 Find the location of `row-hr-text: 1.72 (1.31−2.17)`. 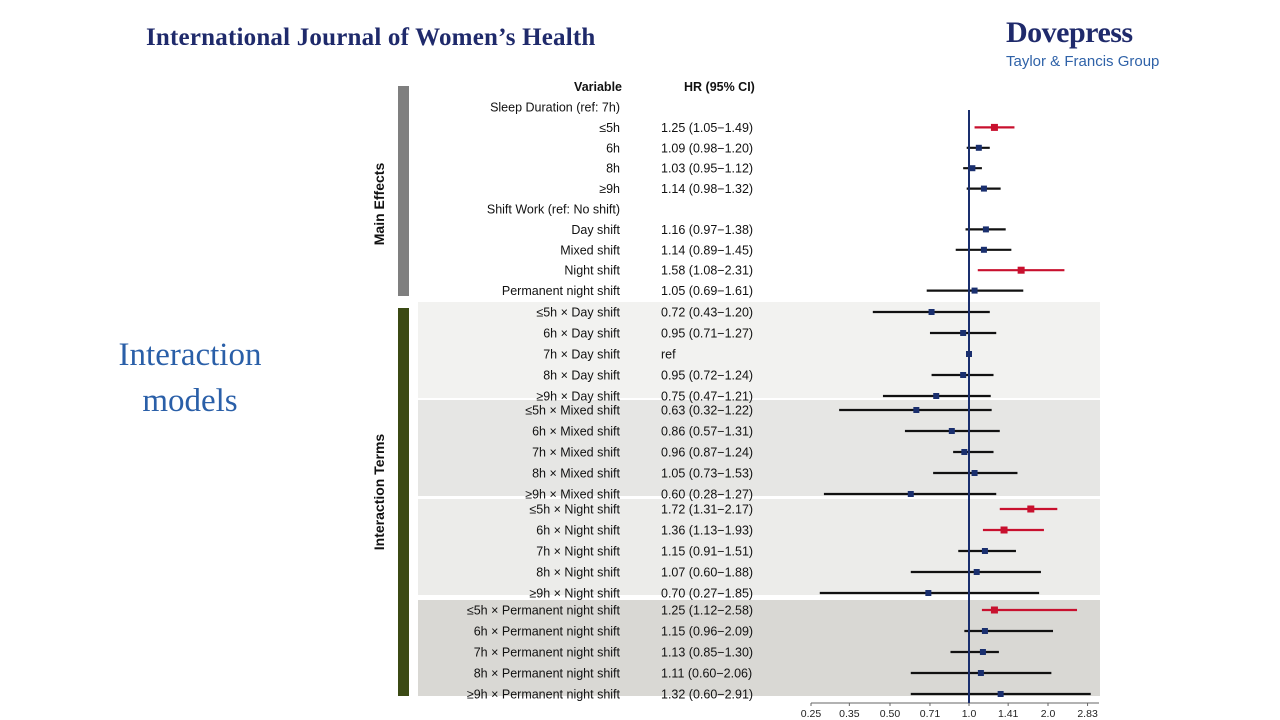

row-hr-text: 1.72 (1.31−2.17) is located at coordinates (707, 510).